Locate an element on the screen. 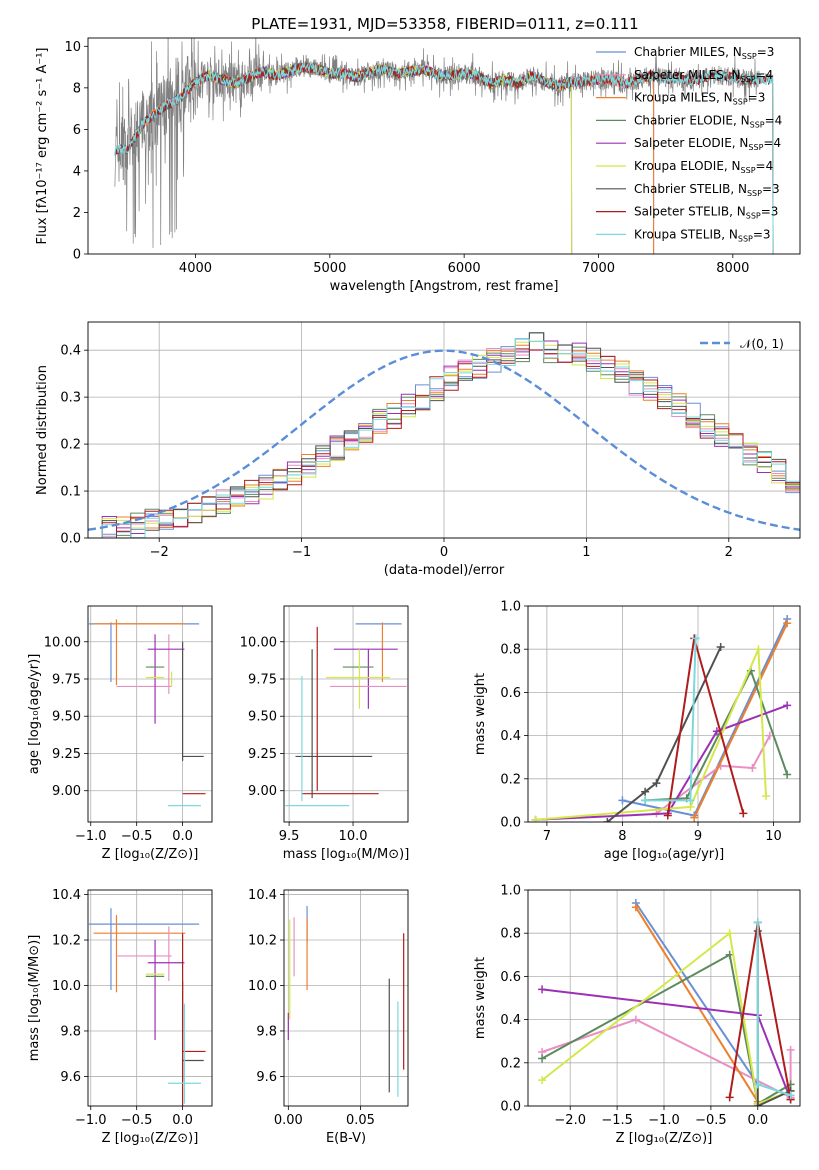 This screenshot has height=1170, width=819. y-tick-label: 9.75 is located at coordinates (66, 679).